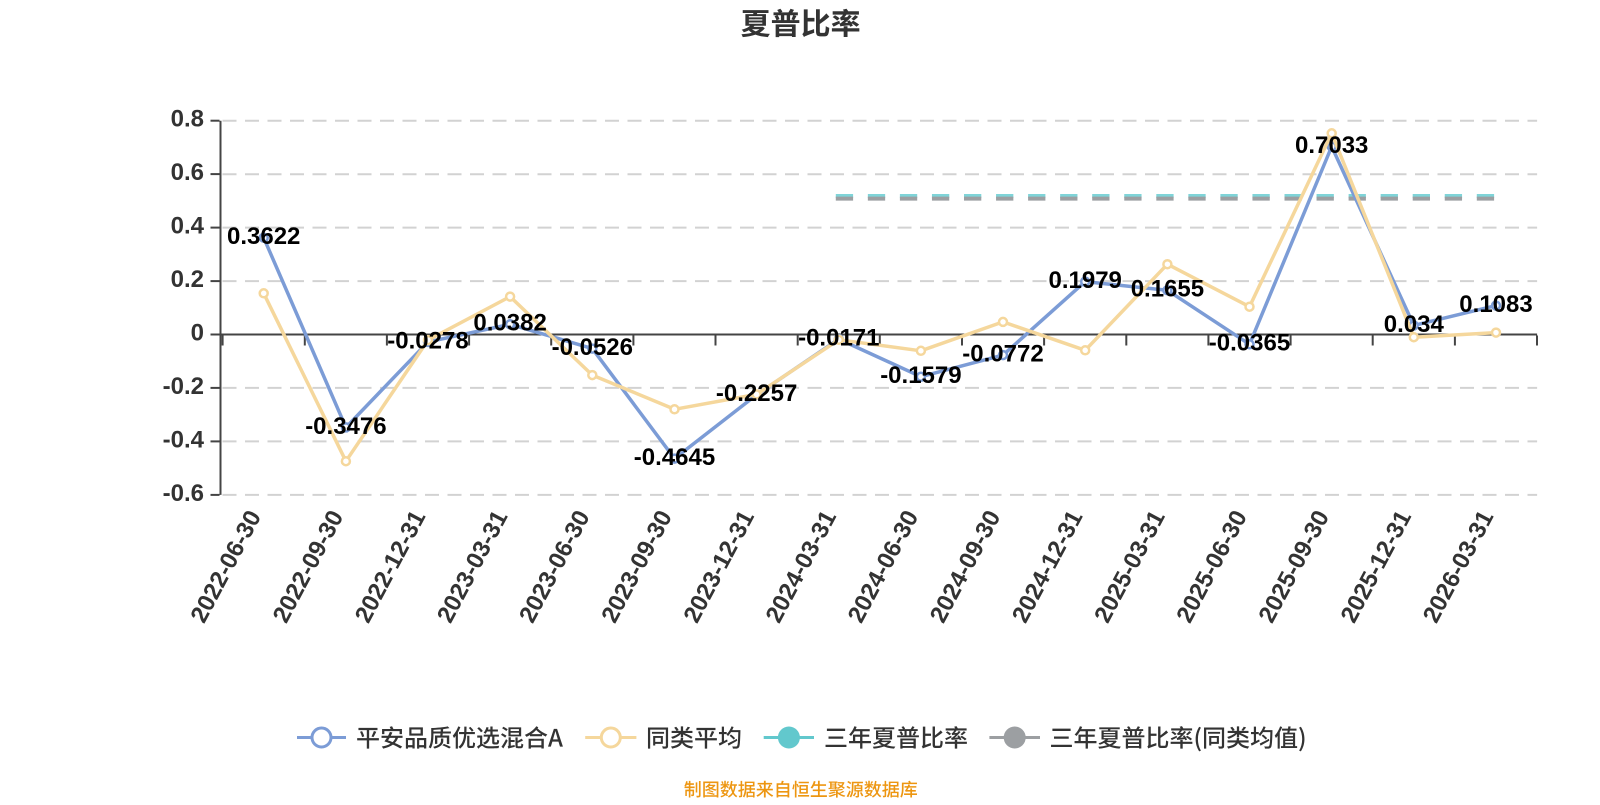  Describe the element at coordinates (345, 426) in the screenshot. I see `svg-text: -0.3476` at that location.